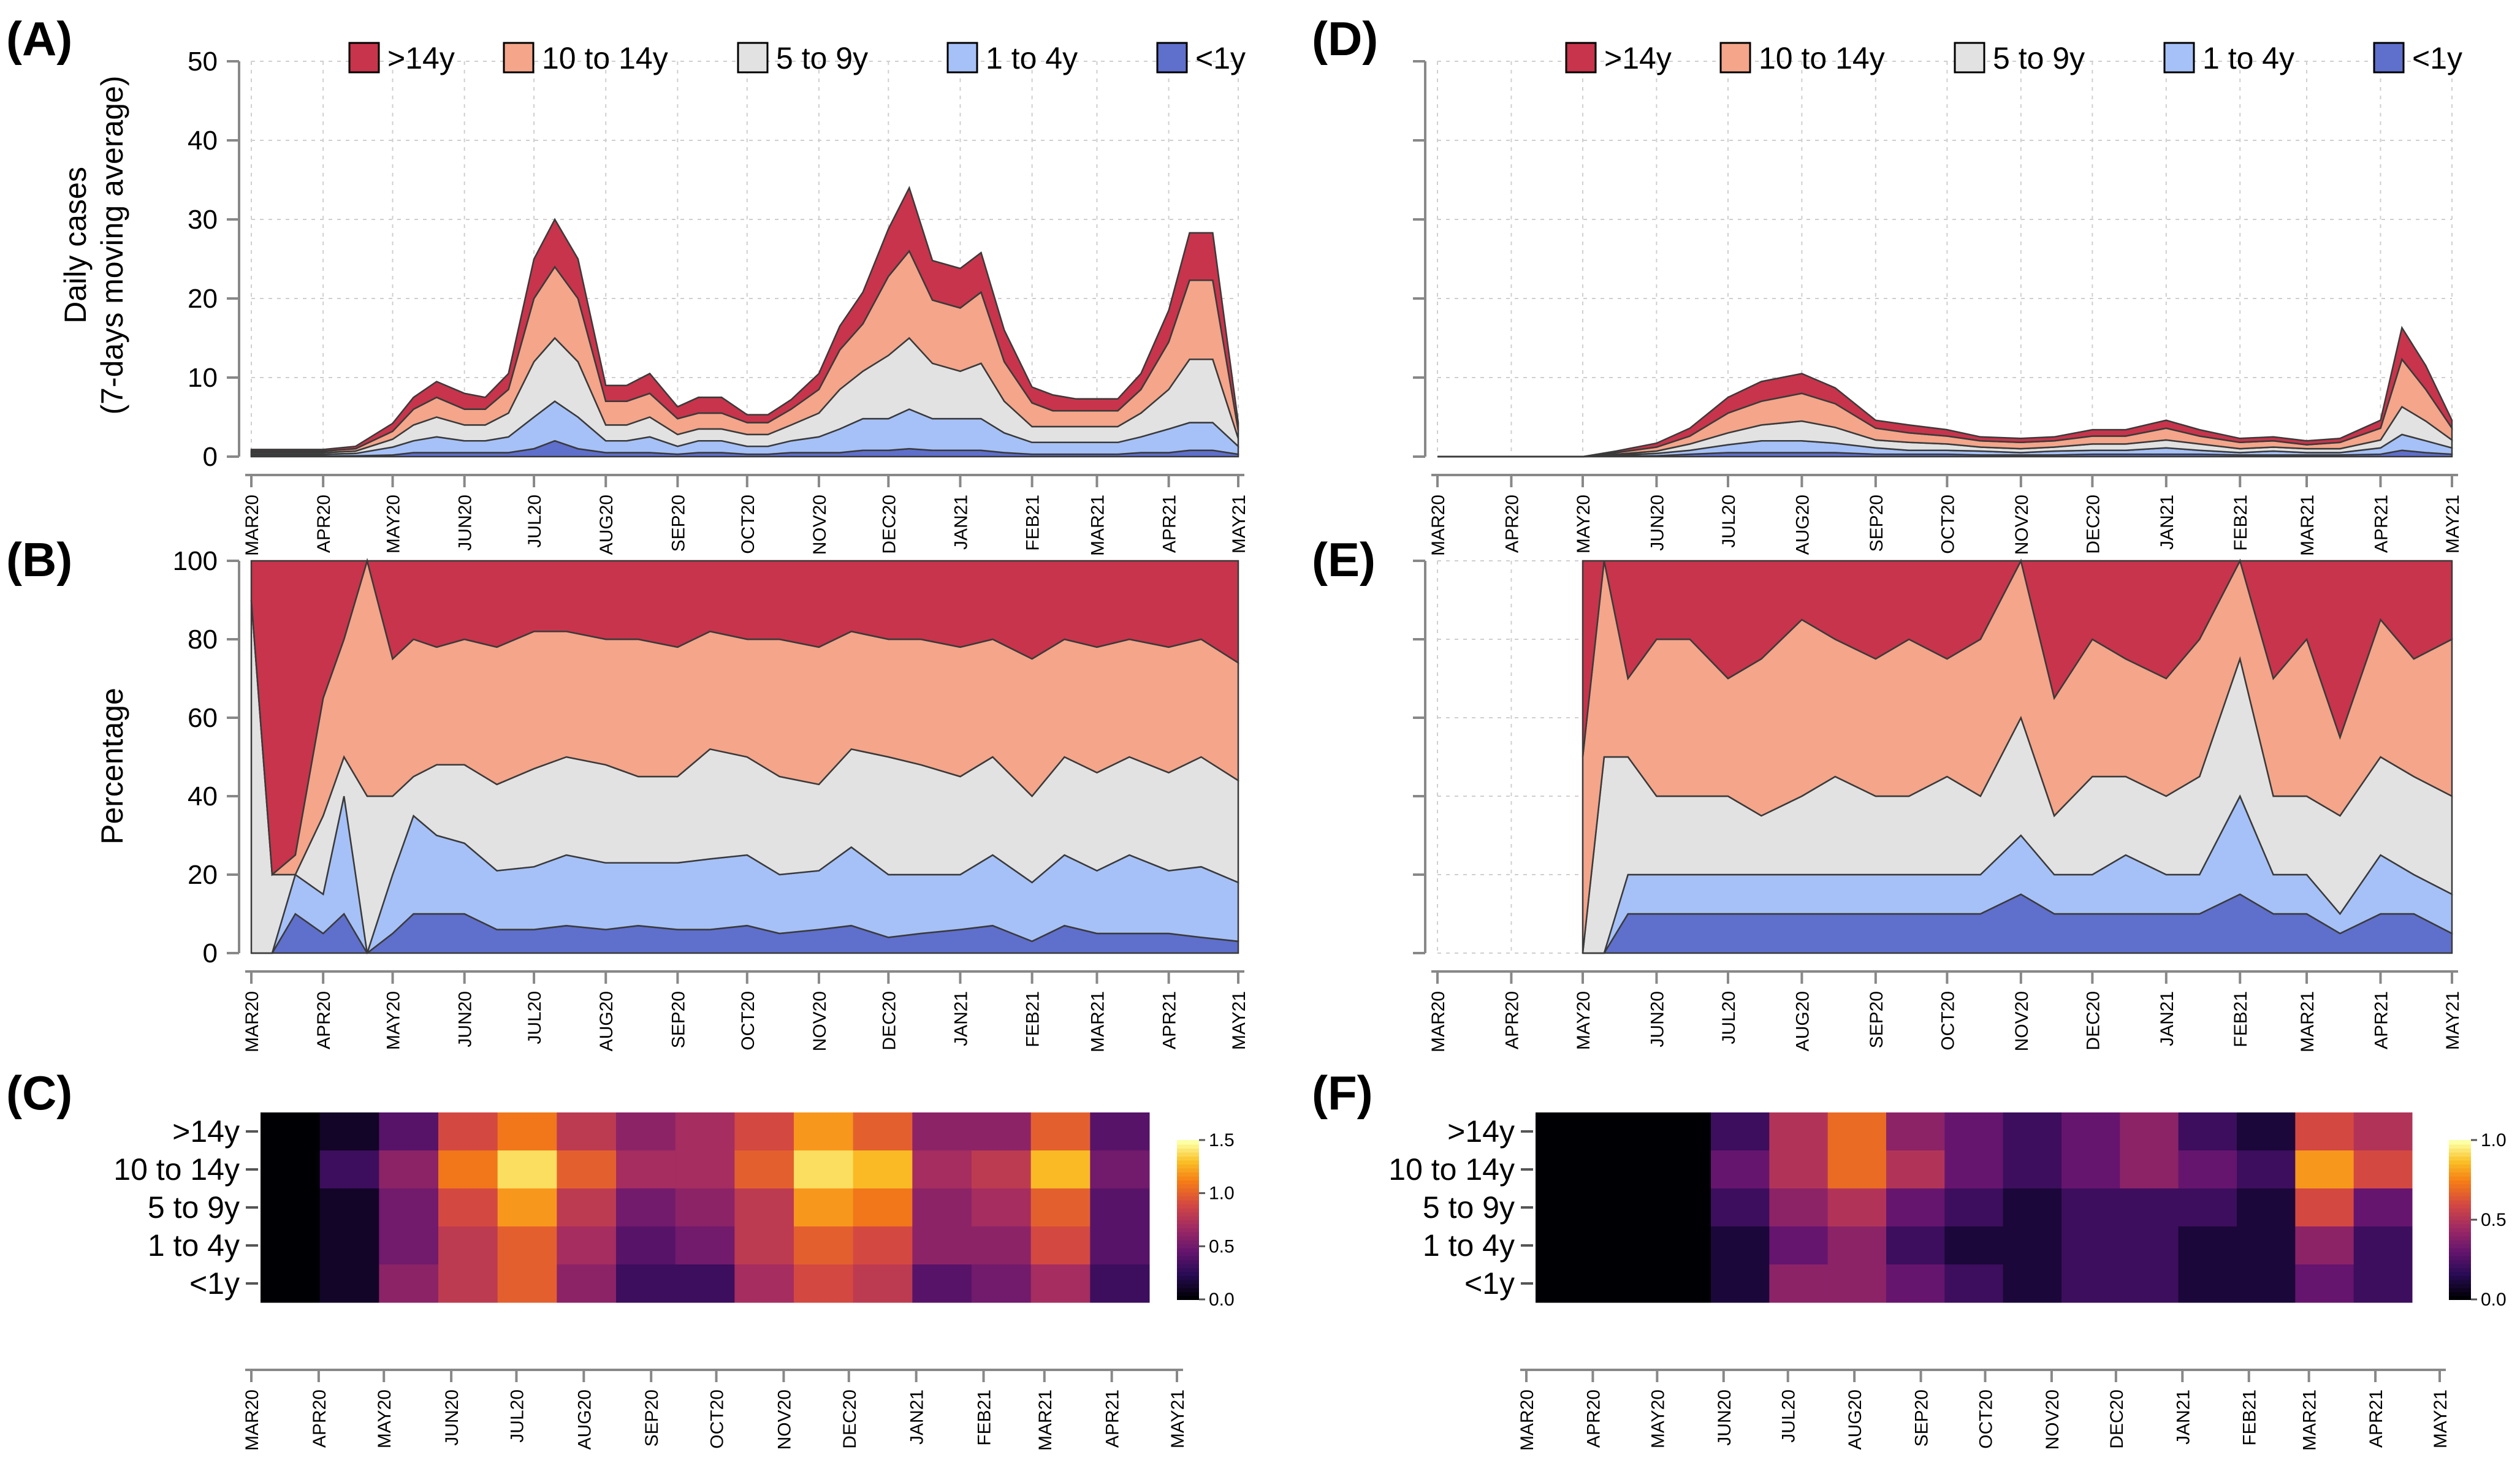  Describe the element at coordinates (1789, 1416) in the screenshot. I see `x-tick-label-jul20: JUL20` at that location.